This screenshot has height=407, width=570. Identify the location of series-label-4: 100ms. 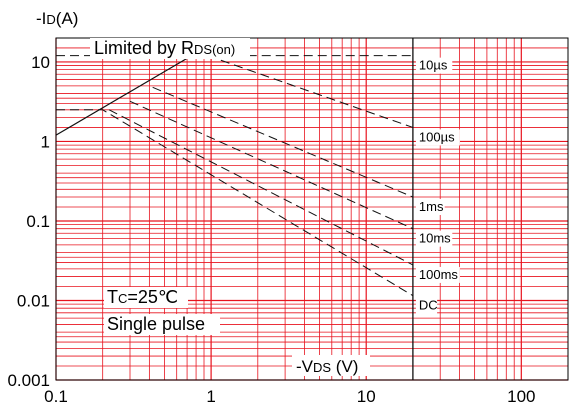
(439, 274).